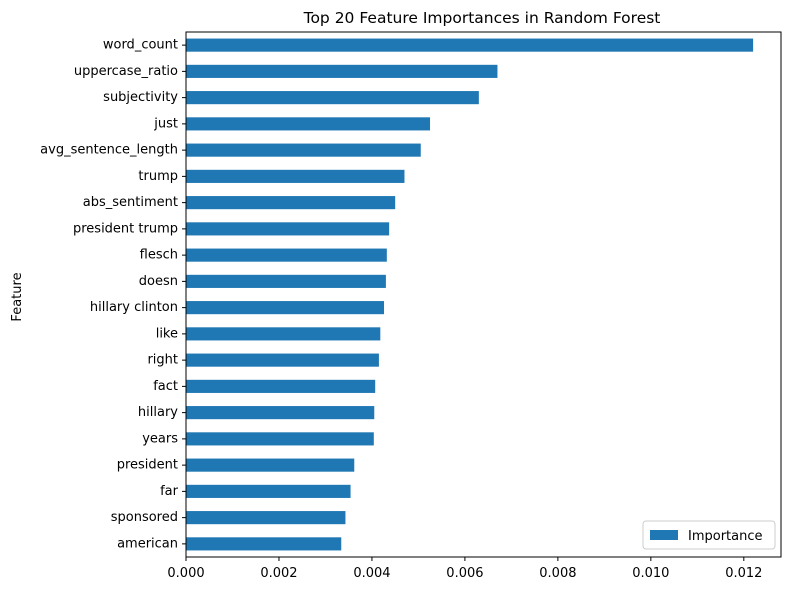 The image size is (790, 594). I want to click on x-tick-label: 0.000, so click(185, 573).